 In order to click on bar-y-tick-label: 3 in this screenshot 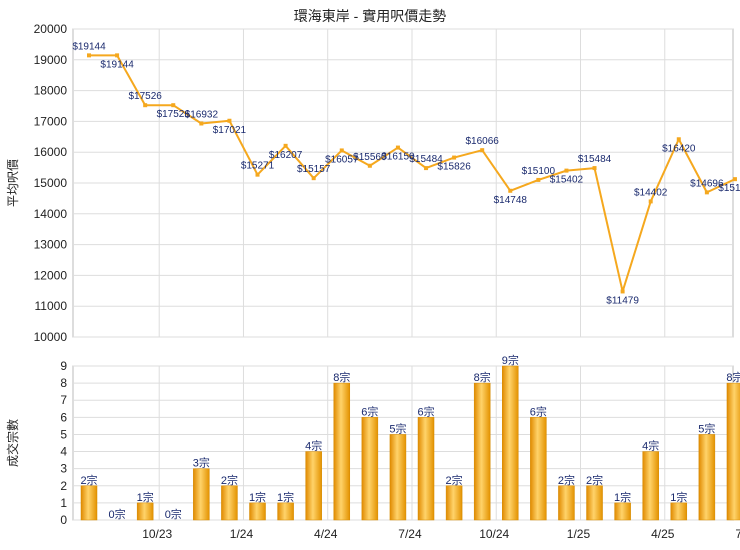, I will do `click(63, 469)`.